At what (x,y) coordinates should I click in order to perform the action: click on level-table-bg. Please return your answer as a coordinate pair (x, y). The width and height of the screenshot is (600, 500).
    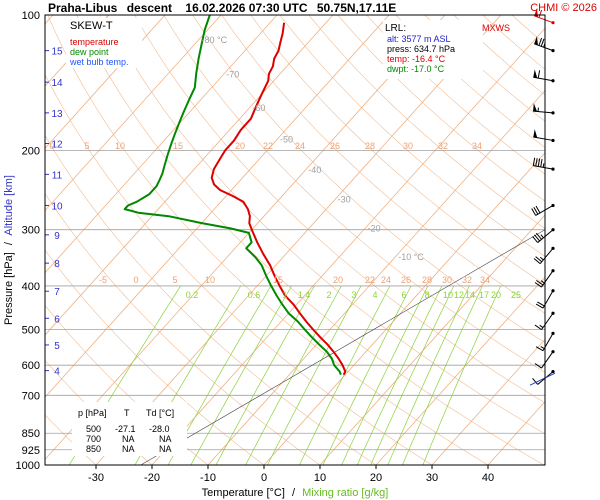
    Looking at the image, I should click on (129, 429).